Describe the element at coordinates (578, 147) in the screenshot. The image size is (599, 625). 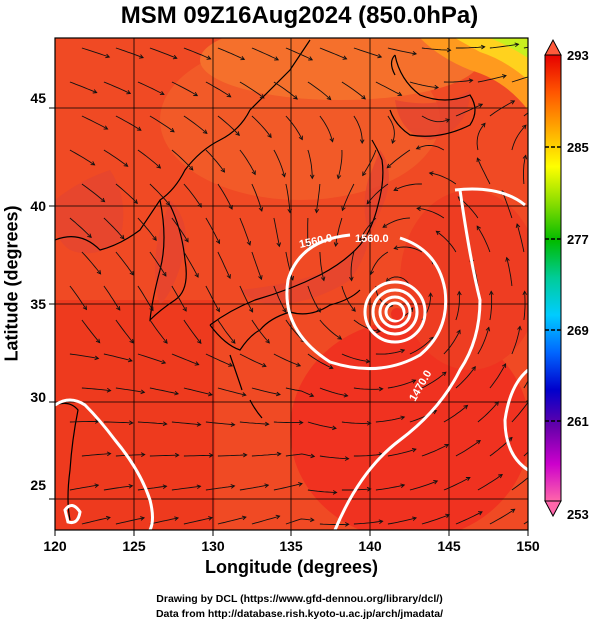
I see `colorbar-label: 285` at that location.